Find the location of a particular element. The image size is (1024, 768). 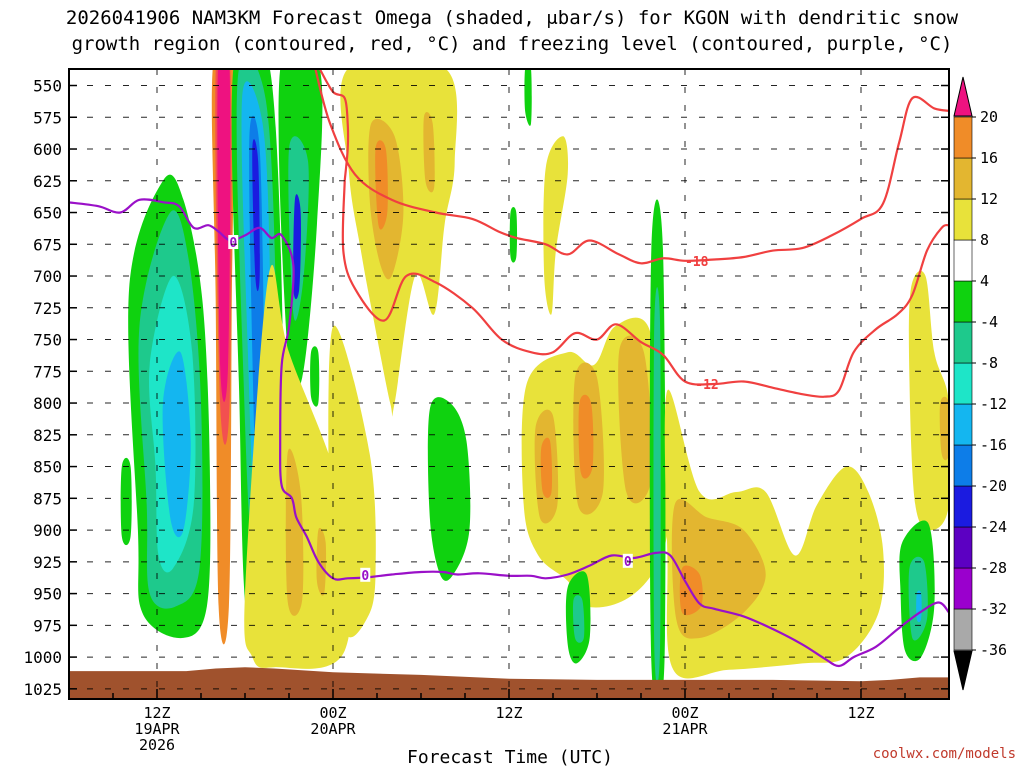

y-tick-label: 975 is located at coordinates (47, 625).